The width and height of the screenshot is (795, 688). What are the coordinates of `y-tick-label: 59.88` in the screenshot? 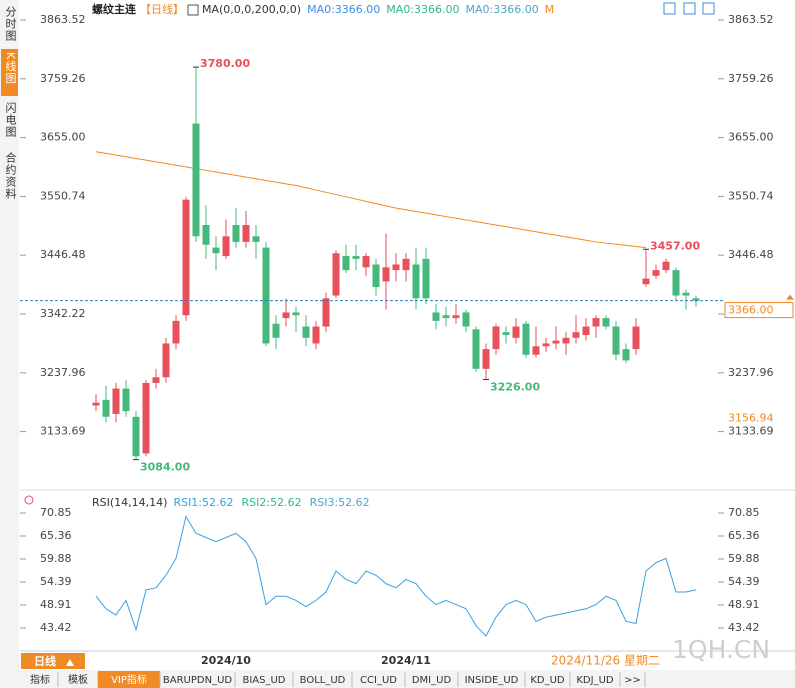 It's located at (56, 558).